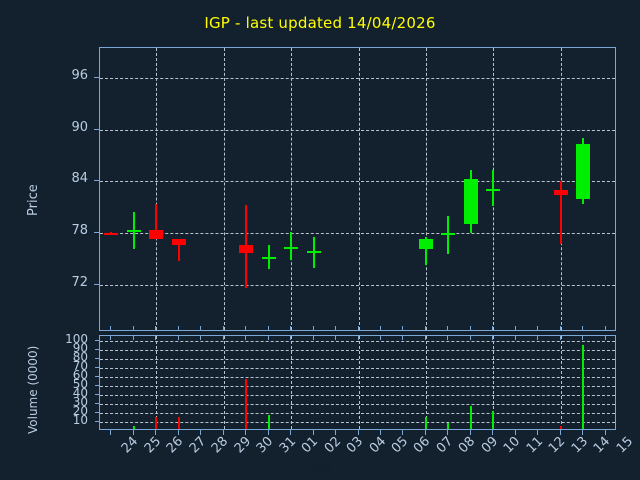 Image resolution: width=640 pixels, height=480 pixels. I want to click on x-tick-label: 28, so click(220, 445).